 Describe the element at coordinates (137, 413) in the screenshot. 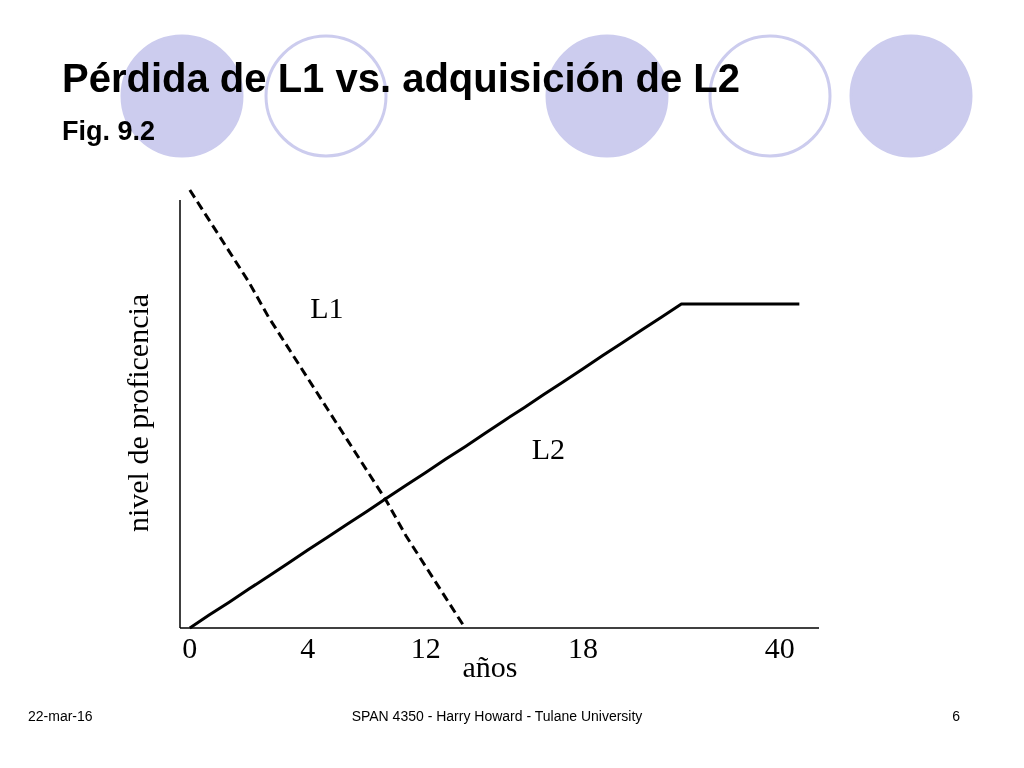

I see `y-axis-title: nivel de proficencia` at that location.